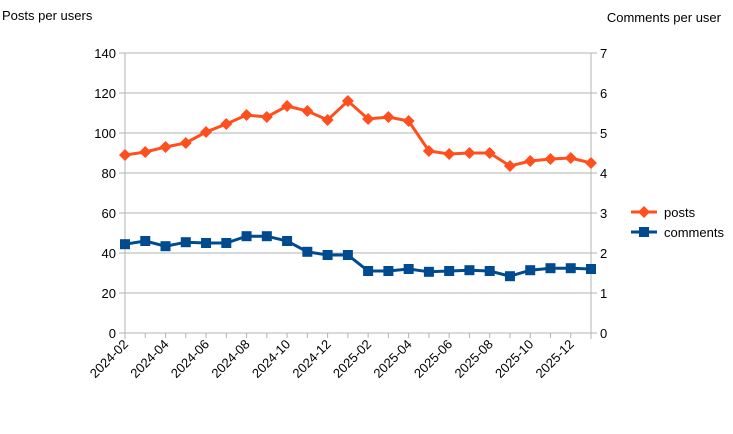 The height and width of the screenshot is (434, 733). I want to click on left-tick-label: 40, so click(109, 253).